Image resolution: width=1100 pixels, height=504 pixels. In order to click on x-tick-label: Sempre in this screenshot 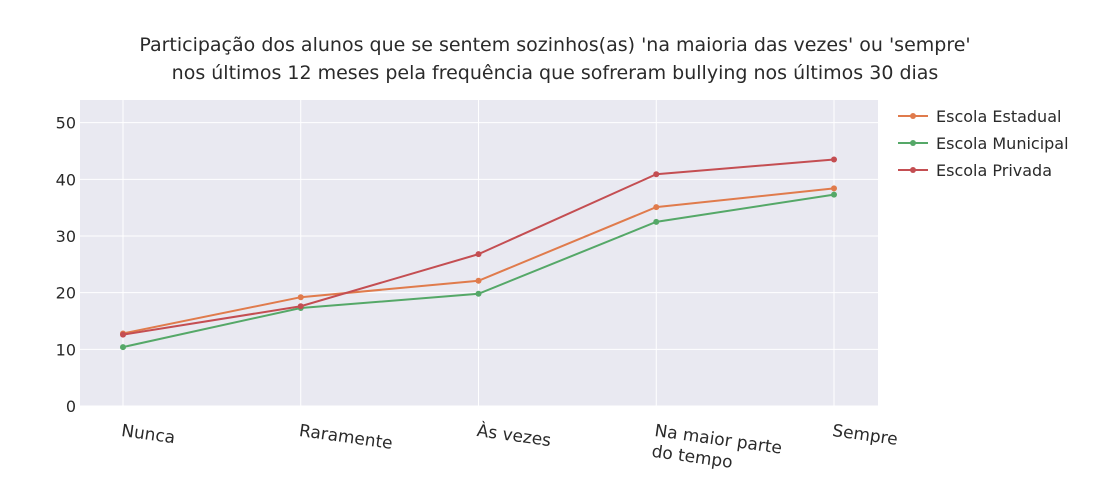, I will do `click(865, 435)`.